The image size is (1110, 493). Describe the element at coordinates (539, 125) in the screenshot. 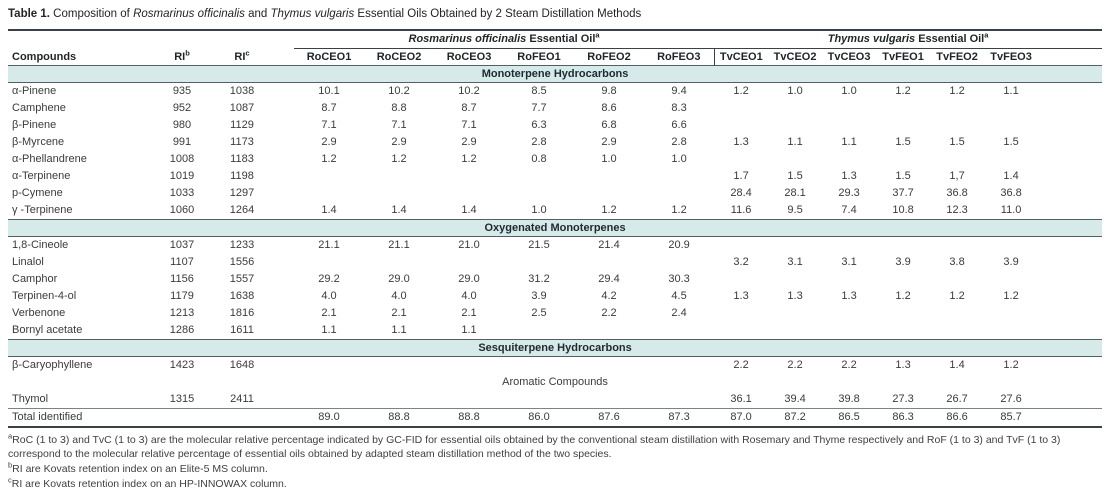

I see `value-cell: 6.3` at that location.